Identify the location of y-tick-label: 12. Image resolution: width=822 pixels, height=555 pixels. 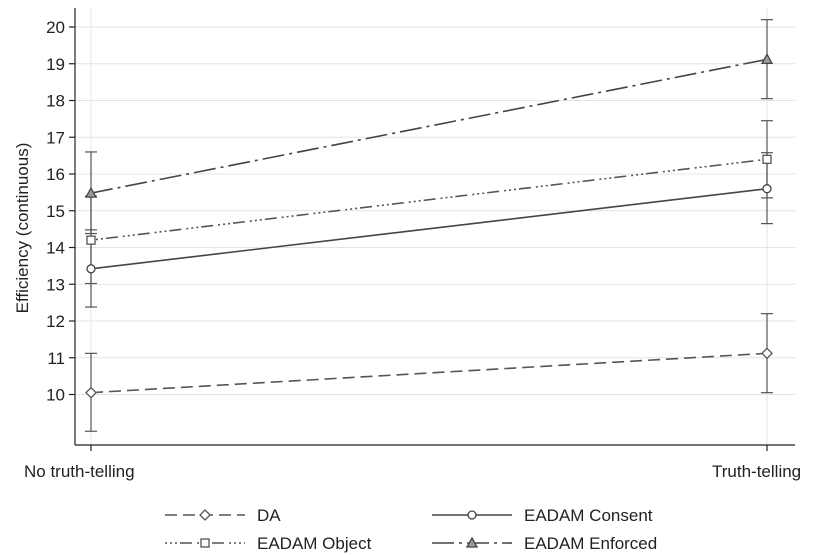
(55, 321).